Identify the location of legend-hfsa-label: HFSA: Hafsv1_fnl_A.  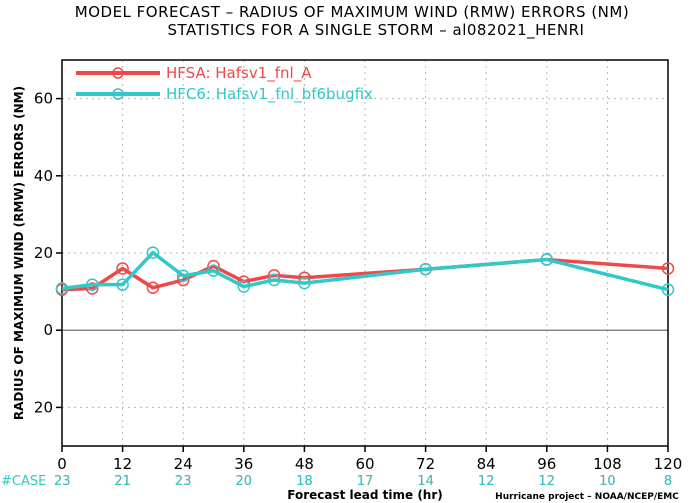
(239, 73).